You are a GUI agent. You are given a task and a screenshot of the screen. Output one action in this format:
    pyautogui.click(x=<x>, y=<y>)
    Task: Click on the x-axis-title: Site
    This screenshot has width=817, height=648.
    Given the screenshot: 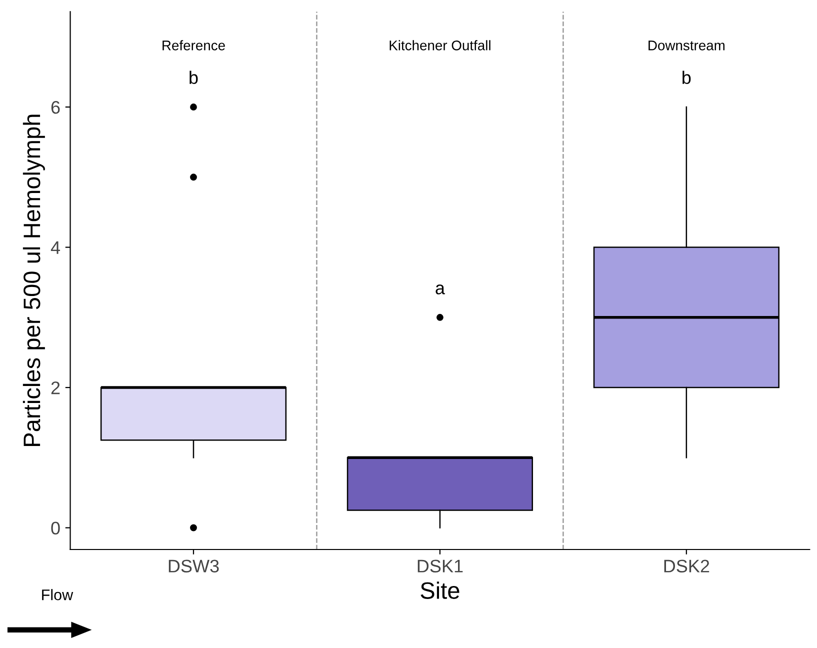 What is the action you would take?
    pyautogui.click(x=440, y=590)
    